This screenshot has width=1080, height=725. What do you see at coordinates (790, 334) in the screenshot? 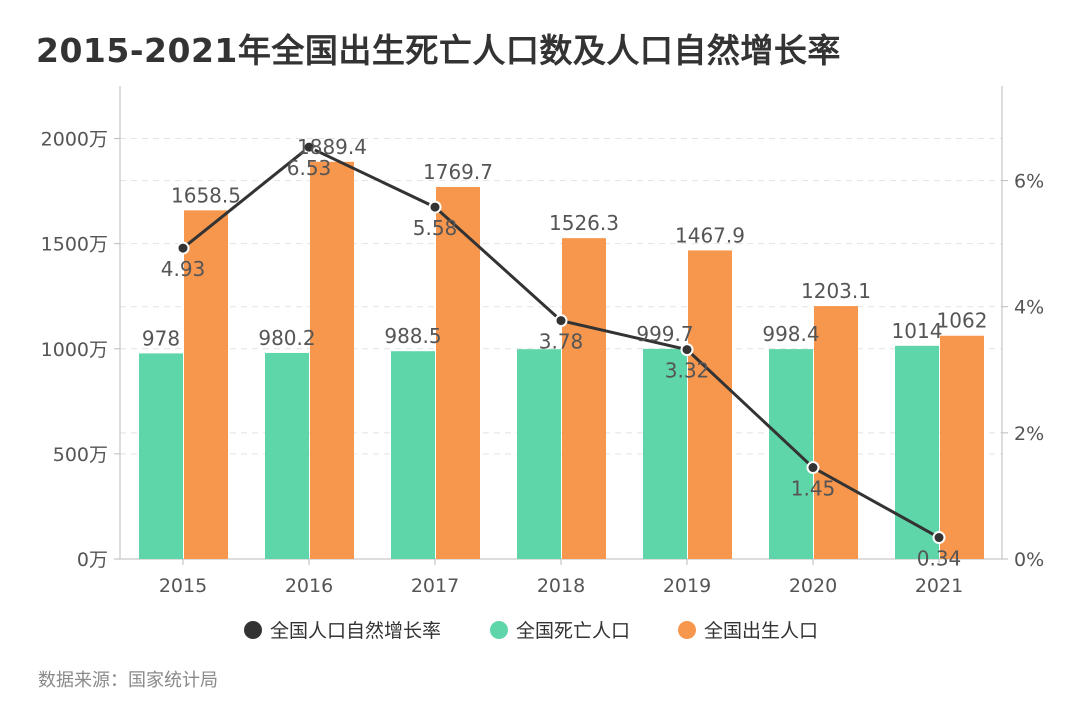
I see `death-value-label: 998.4` at bounding box center [790, 334].